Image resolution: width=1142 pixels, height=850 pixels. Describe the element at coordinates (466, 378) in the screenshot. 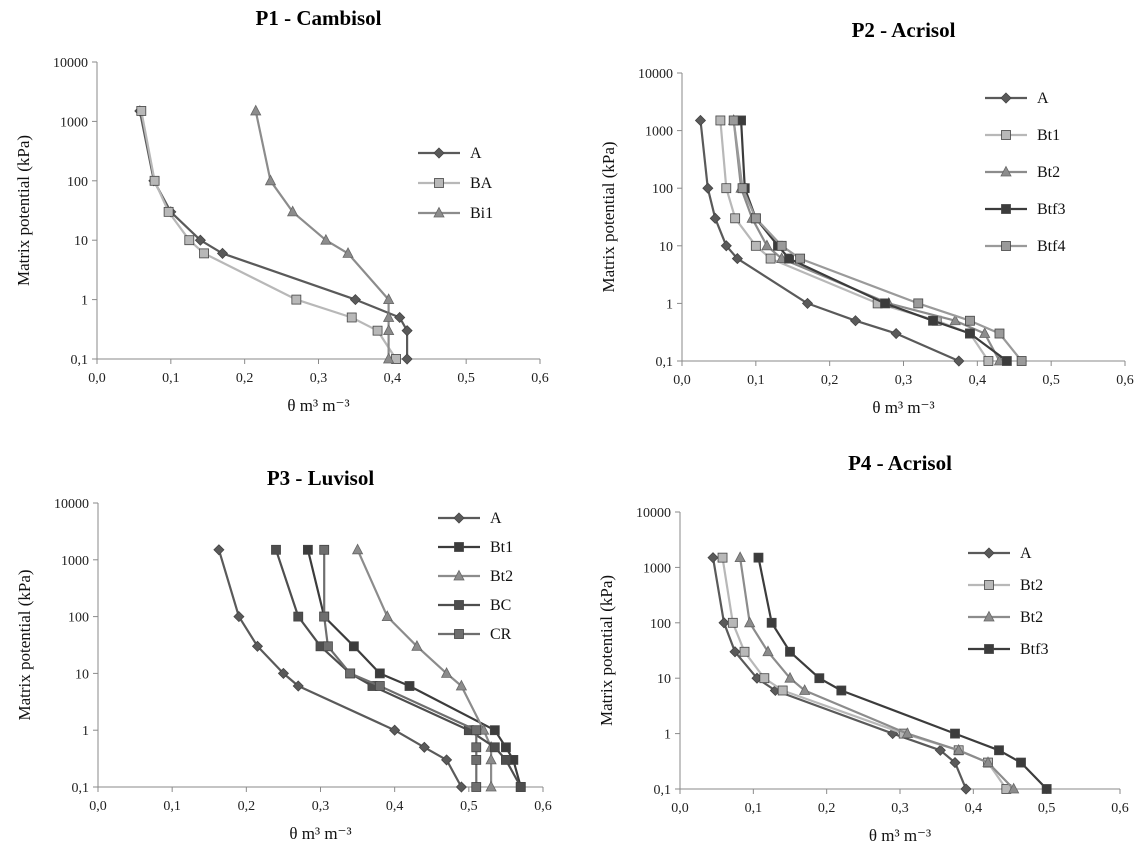

I see `x-tick-label: 0,5` at that location.